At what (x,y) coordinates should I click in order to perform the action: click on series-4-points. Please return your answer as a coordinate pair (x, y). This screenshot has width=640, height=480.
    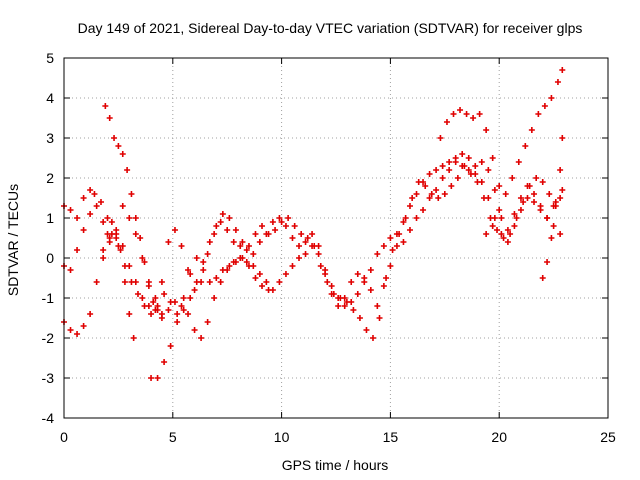
    Looking at the image, I should click on (133, 210).